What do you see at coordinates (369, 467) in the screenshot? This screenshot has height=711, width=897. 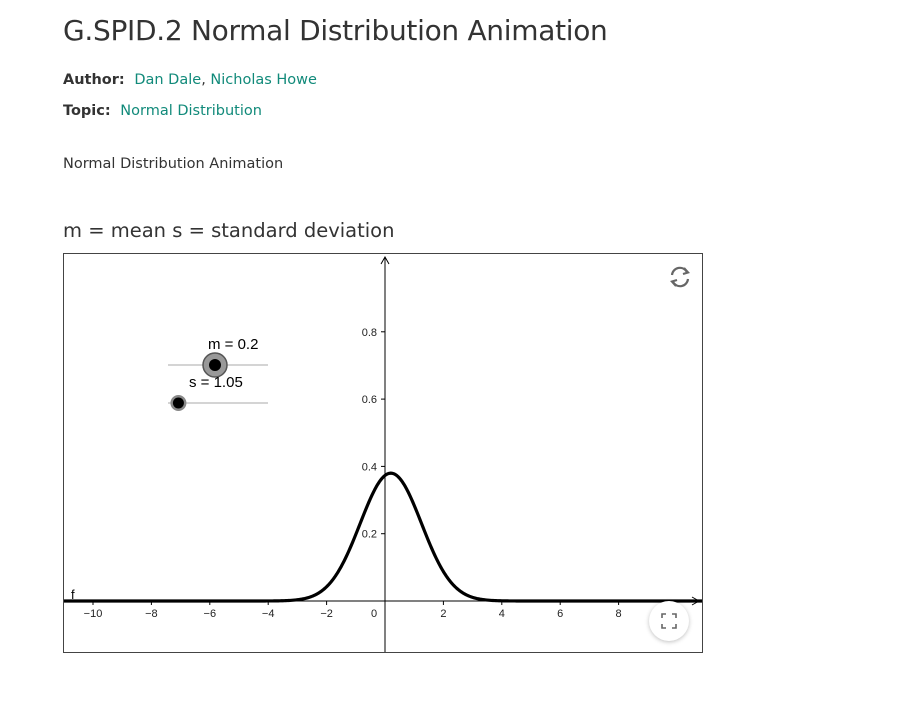 I see `y-tick-label: 0.4` at bounding box center [369, 467].